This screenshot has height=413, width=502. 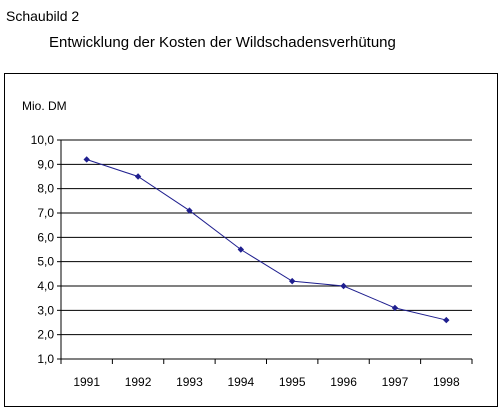 What do you see at coordinates (45, 335) in the screenshot?
I see `y-tick-label: 2,0` at bounding box center [45, 335].